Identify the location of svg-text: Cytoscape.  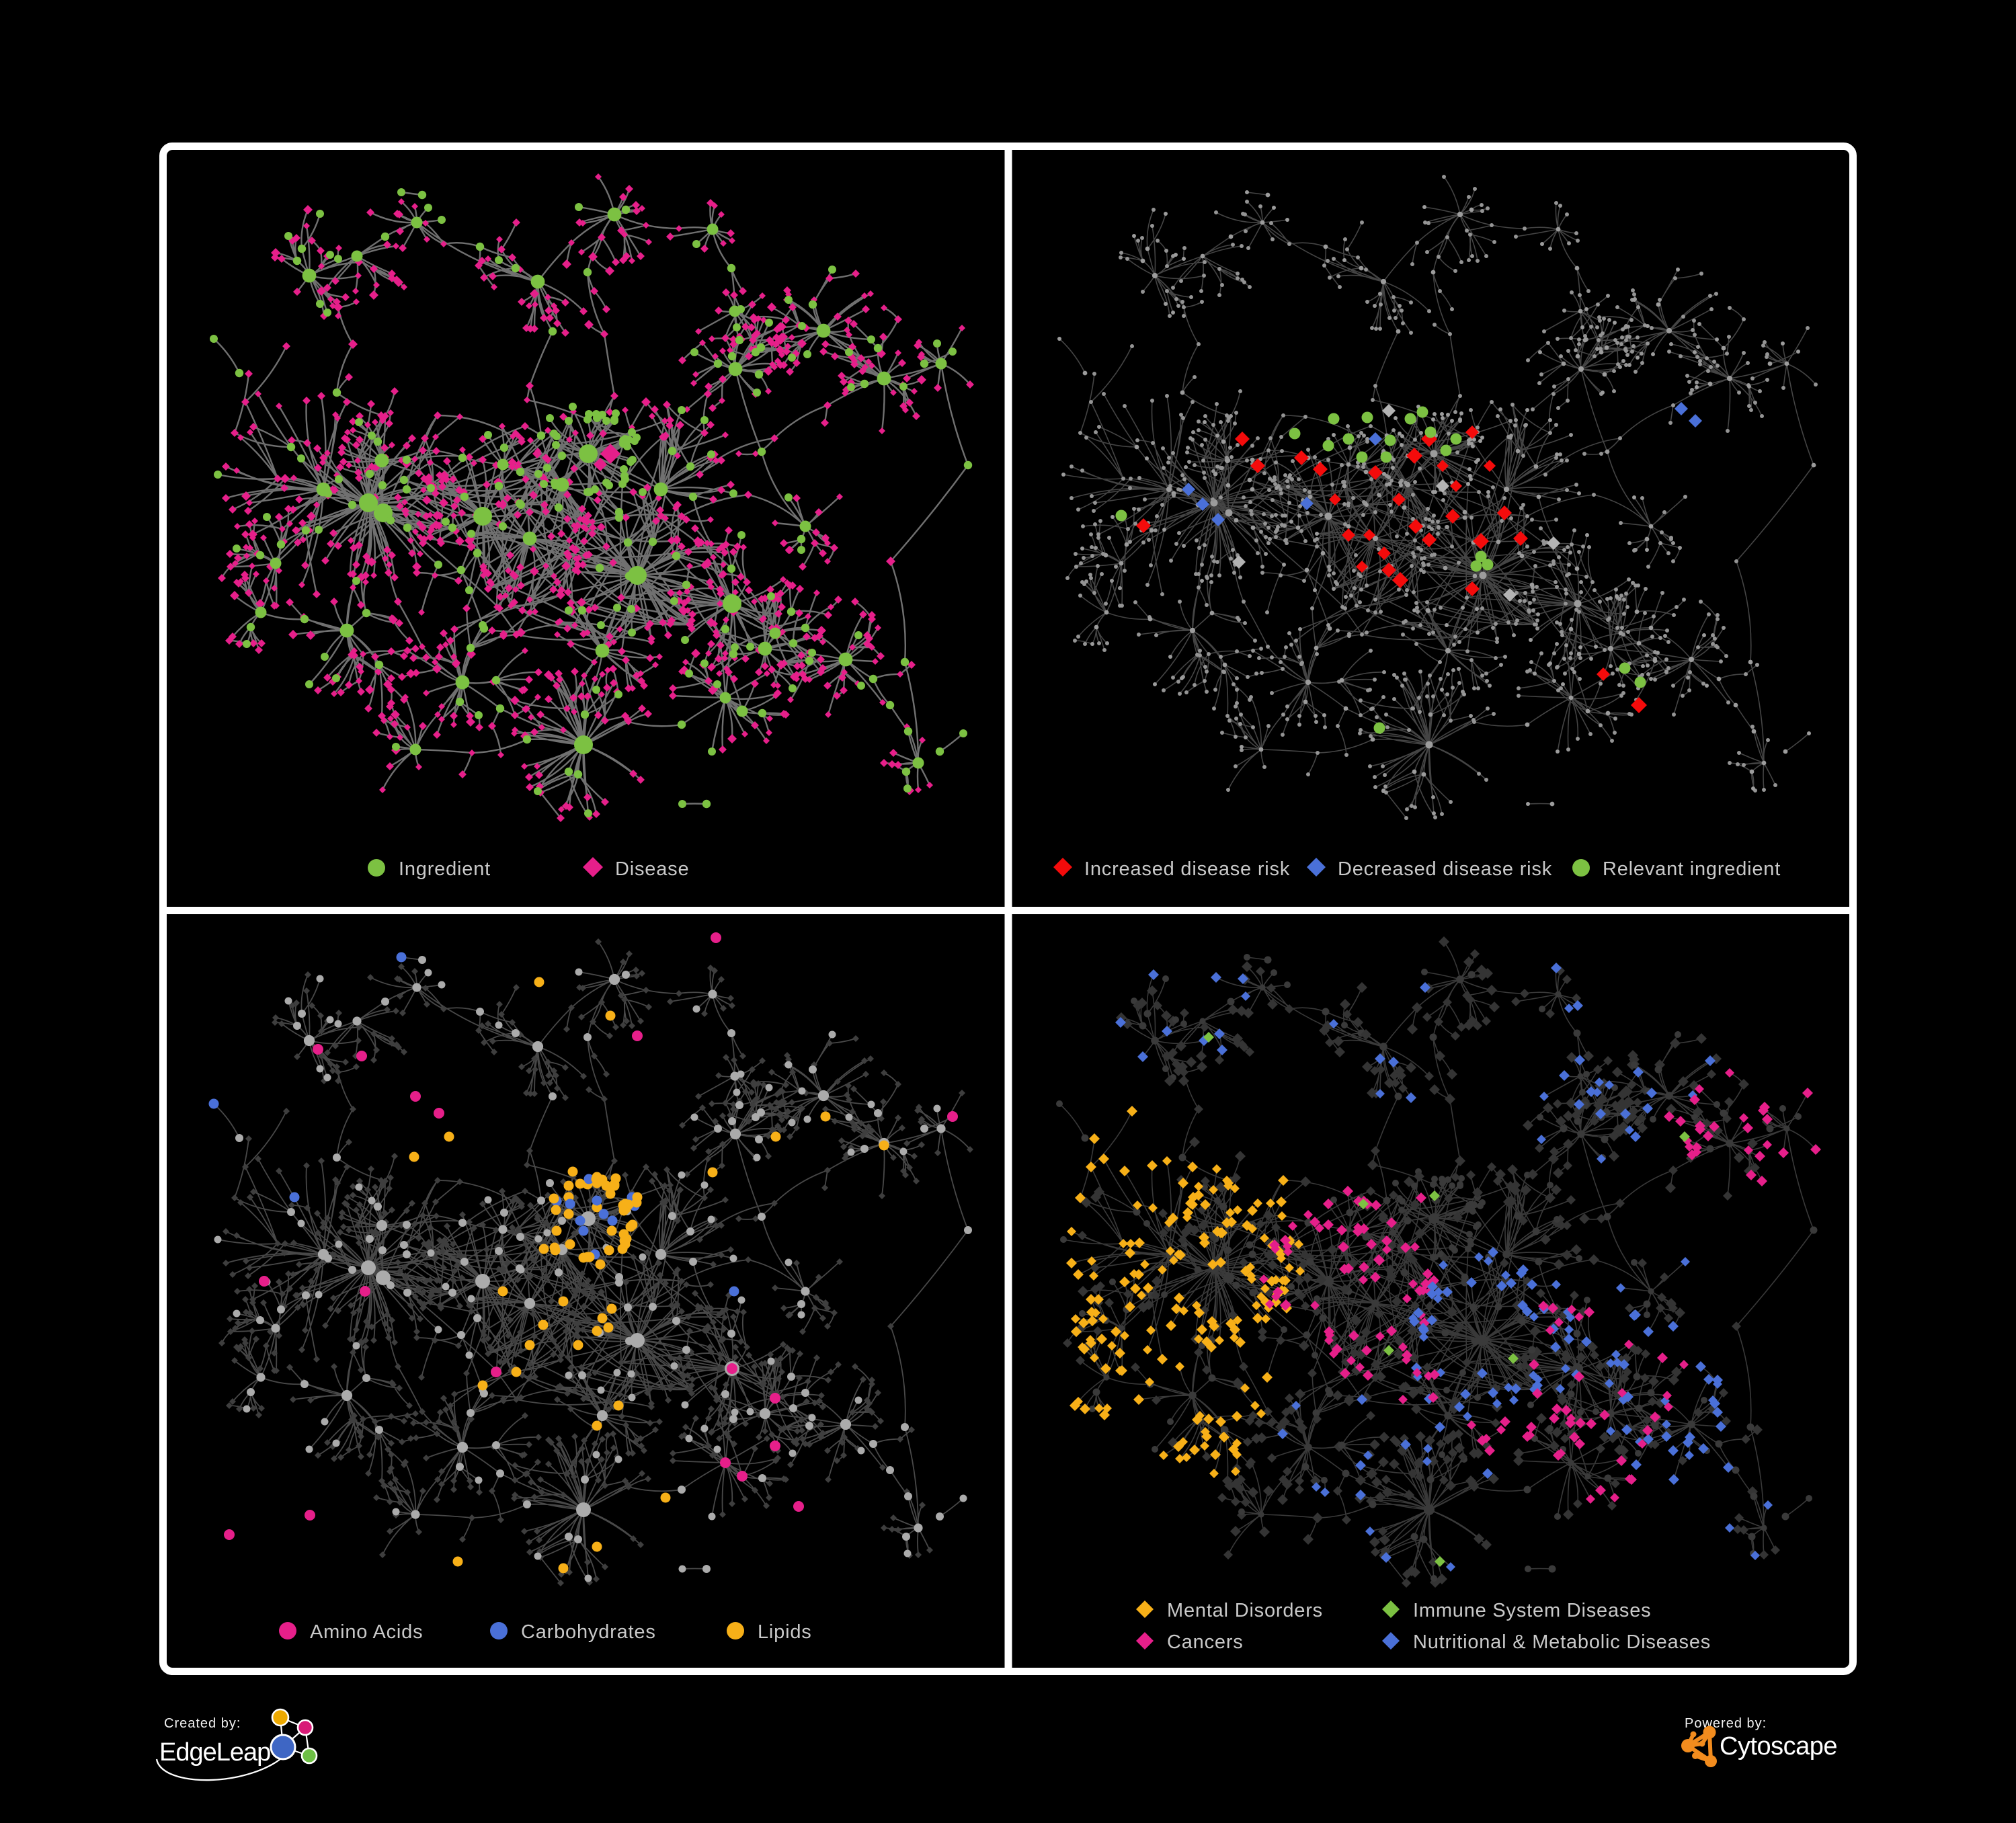
(1778, 1746).